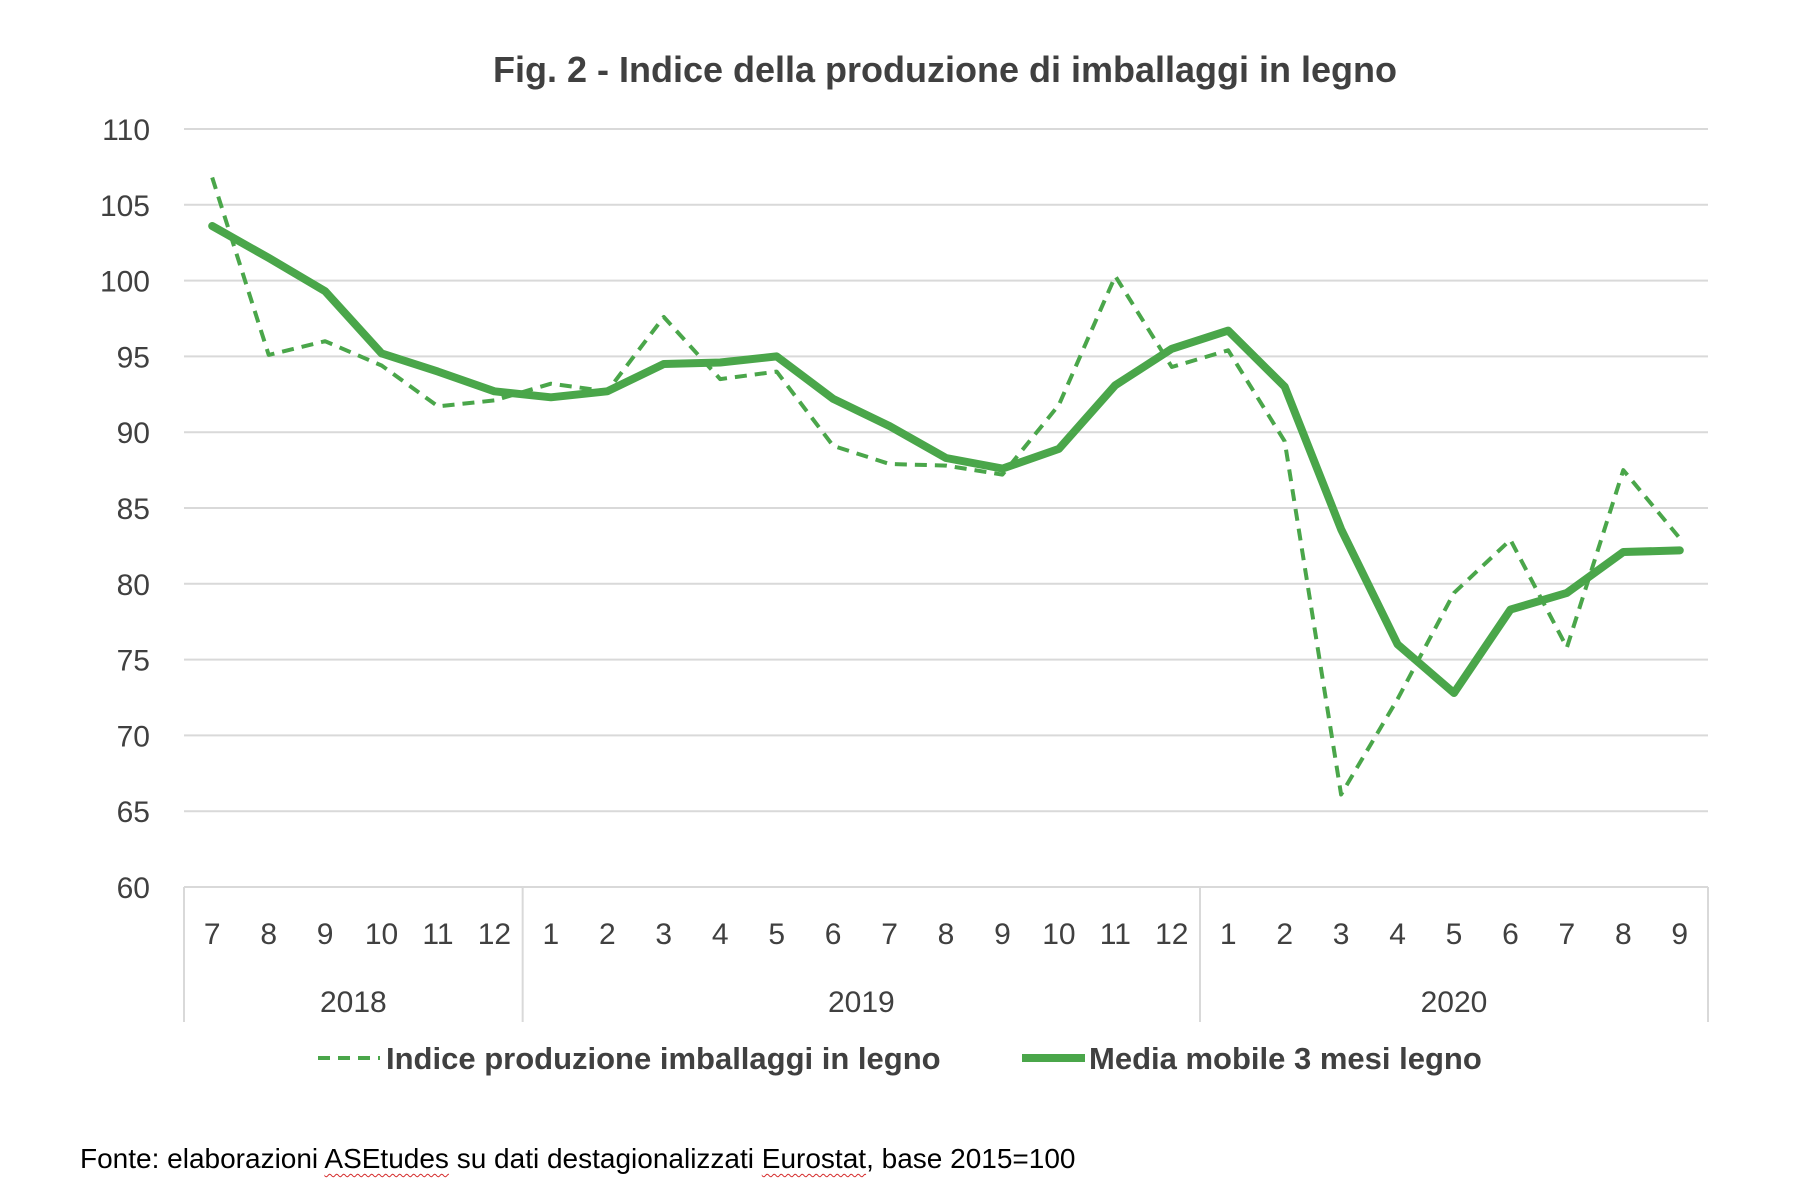  Describe the element at coordinates (1623, 934) in the screenshot. I see `x-tick-label: 8` at that location.